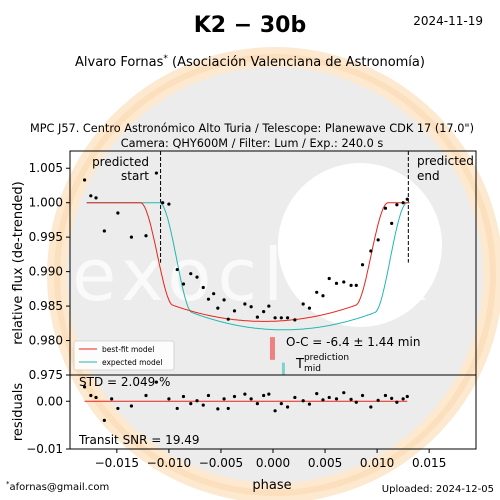 This screenshot has width=500, height=500. Describe the element at coordinates (46, 168) in the screenshot. I see `main-y-tick-label: 1.005` at that location.